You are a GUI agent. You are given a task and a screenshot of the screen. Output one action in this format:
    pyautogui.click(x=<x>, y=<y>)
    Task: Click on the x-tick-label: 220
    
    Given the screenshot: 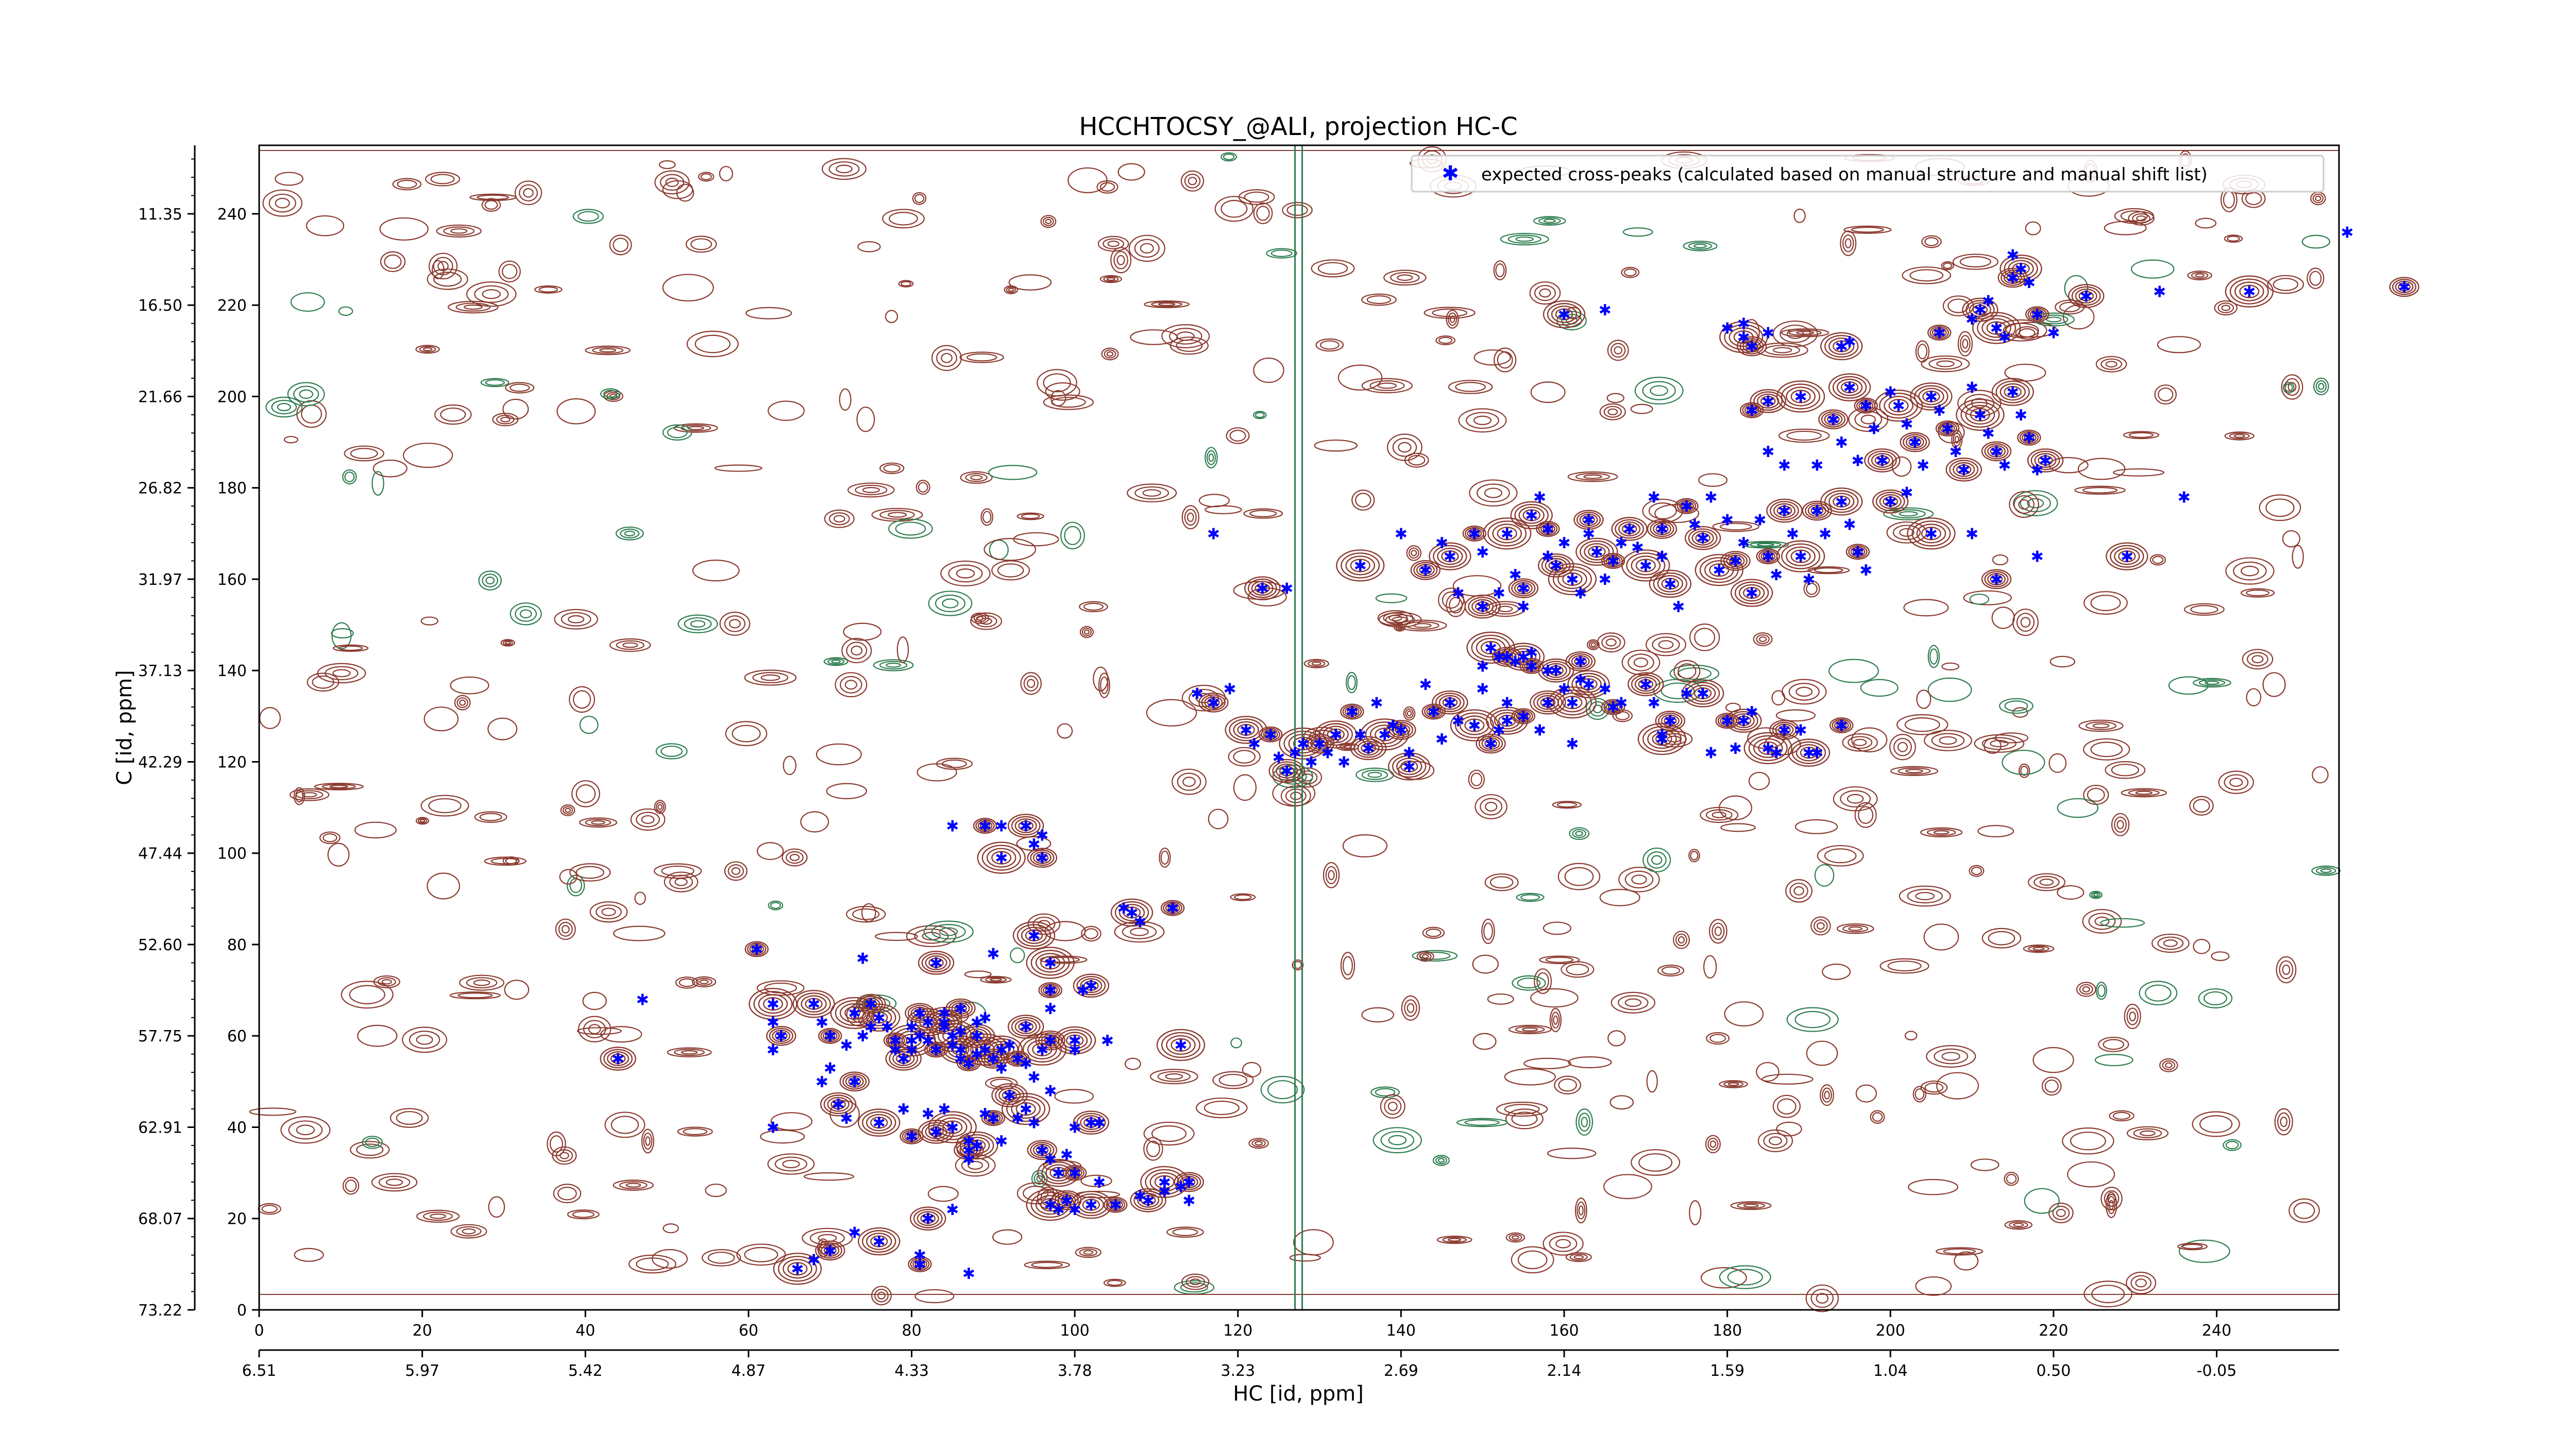 What is the action you would take?
    pyautogui.click(x=2053, y=1331)
    